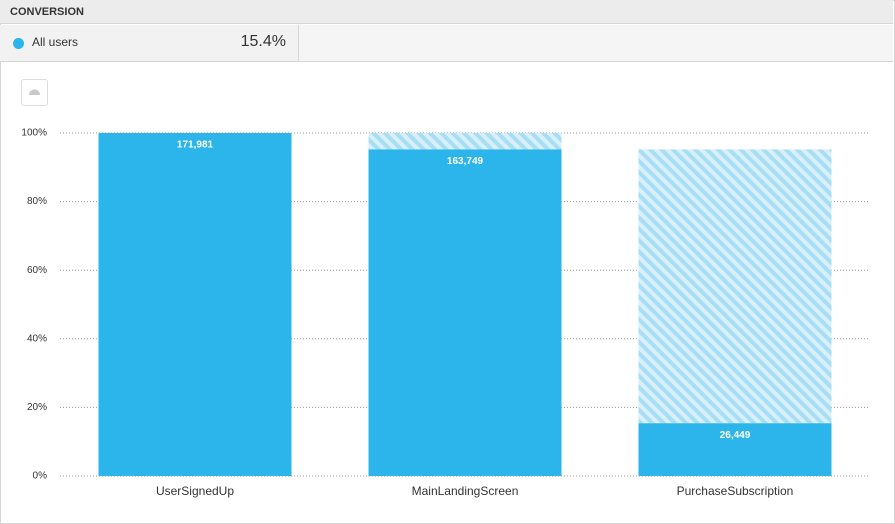  What do you see at coordinates (34, 133) in the screenshot?
I see `y-tick-label: 100%` at bounding box center [34, 133].